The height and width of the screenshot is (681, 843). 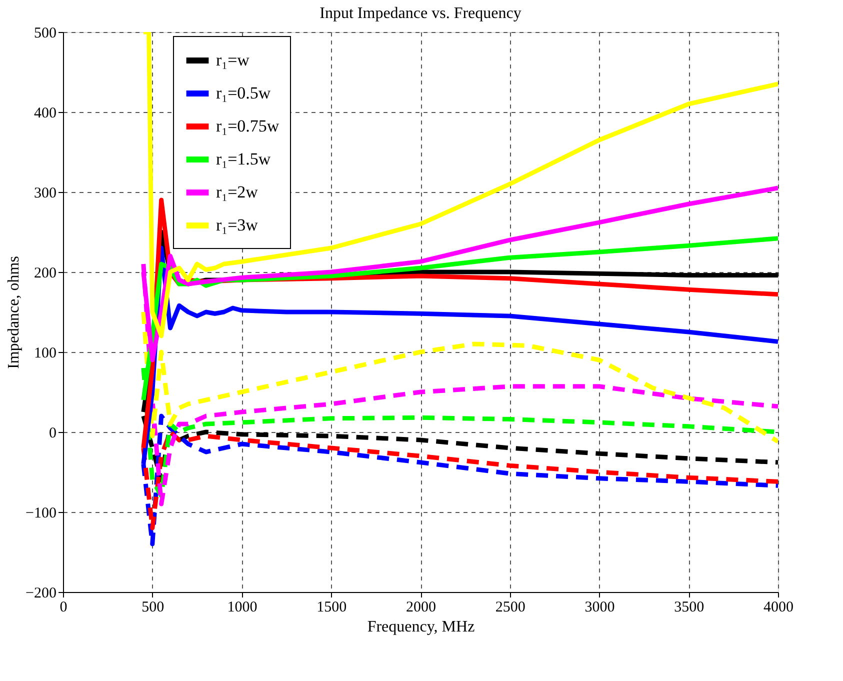 What do you see at coordinates (45, 194) in the screenshot?
I see `y-tick-label: 300` at bounding box center [45, 194].